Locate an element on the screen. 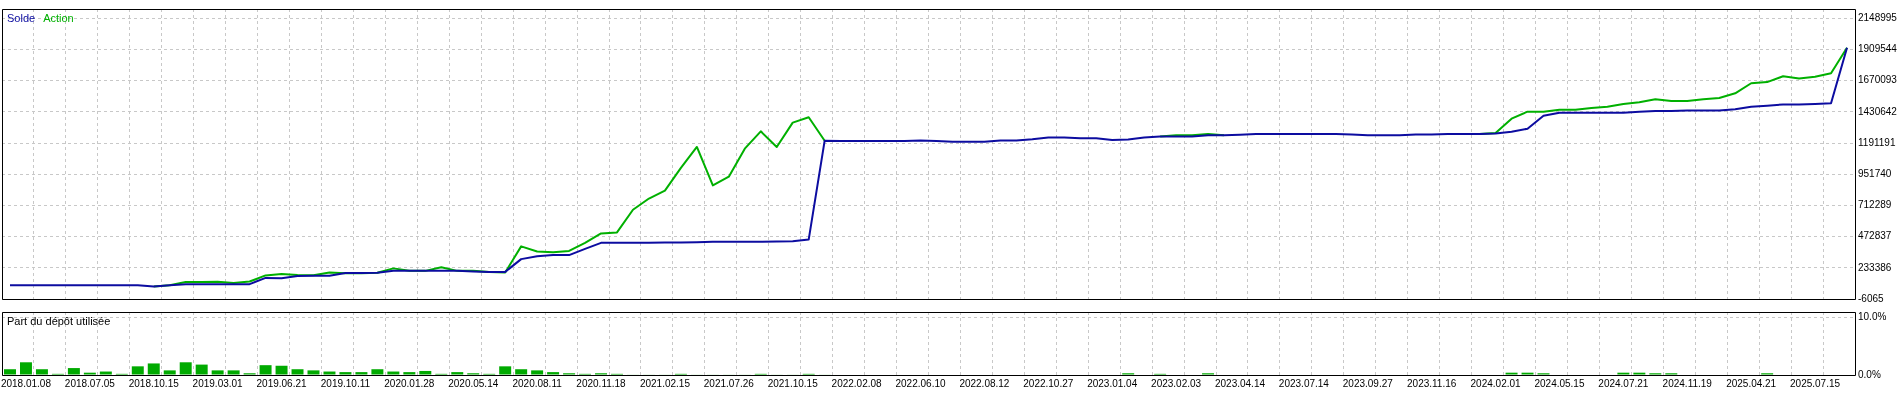  x-tick-label: 2025.04.21 is located at coordinates (1751, 383).